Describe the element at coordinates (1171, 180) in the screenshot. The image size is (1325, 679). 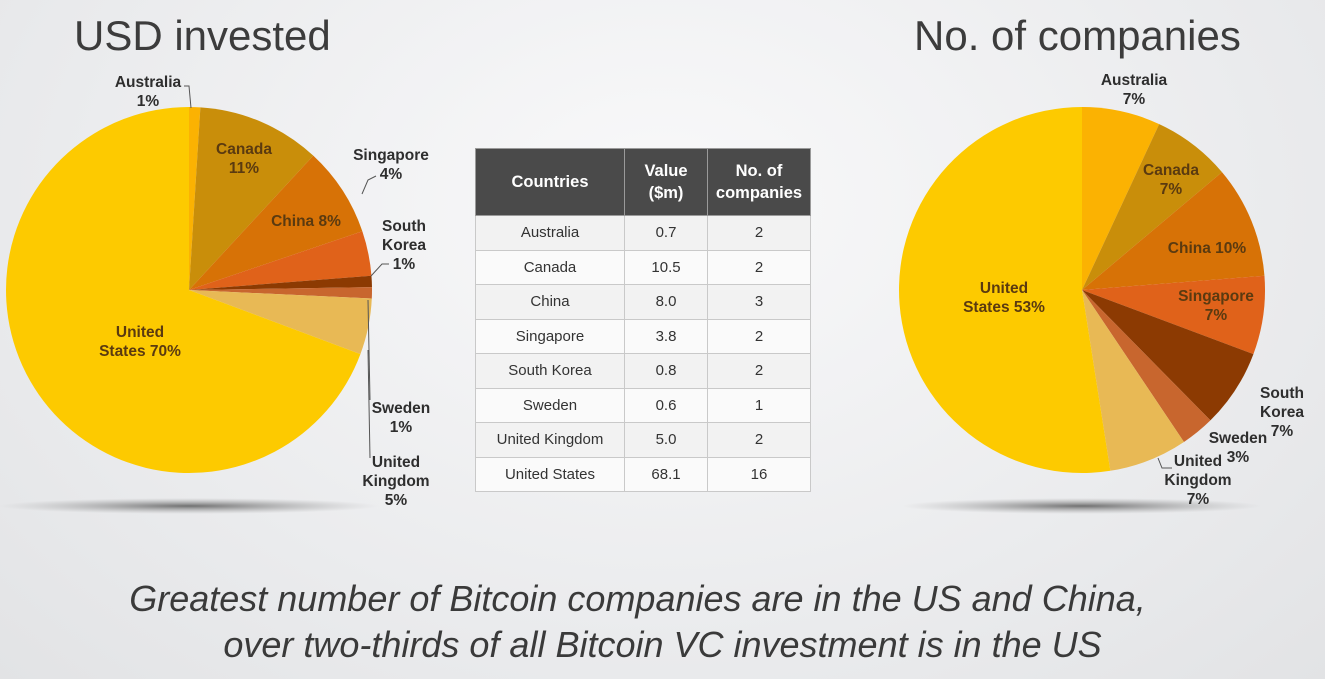
I see `companies-label-canada: Canada 7%` at that location.